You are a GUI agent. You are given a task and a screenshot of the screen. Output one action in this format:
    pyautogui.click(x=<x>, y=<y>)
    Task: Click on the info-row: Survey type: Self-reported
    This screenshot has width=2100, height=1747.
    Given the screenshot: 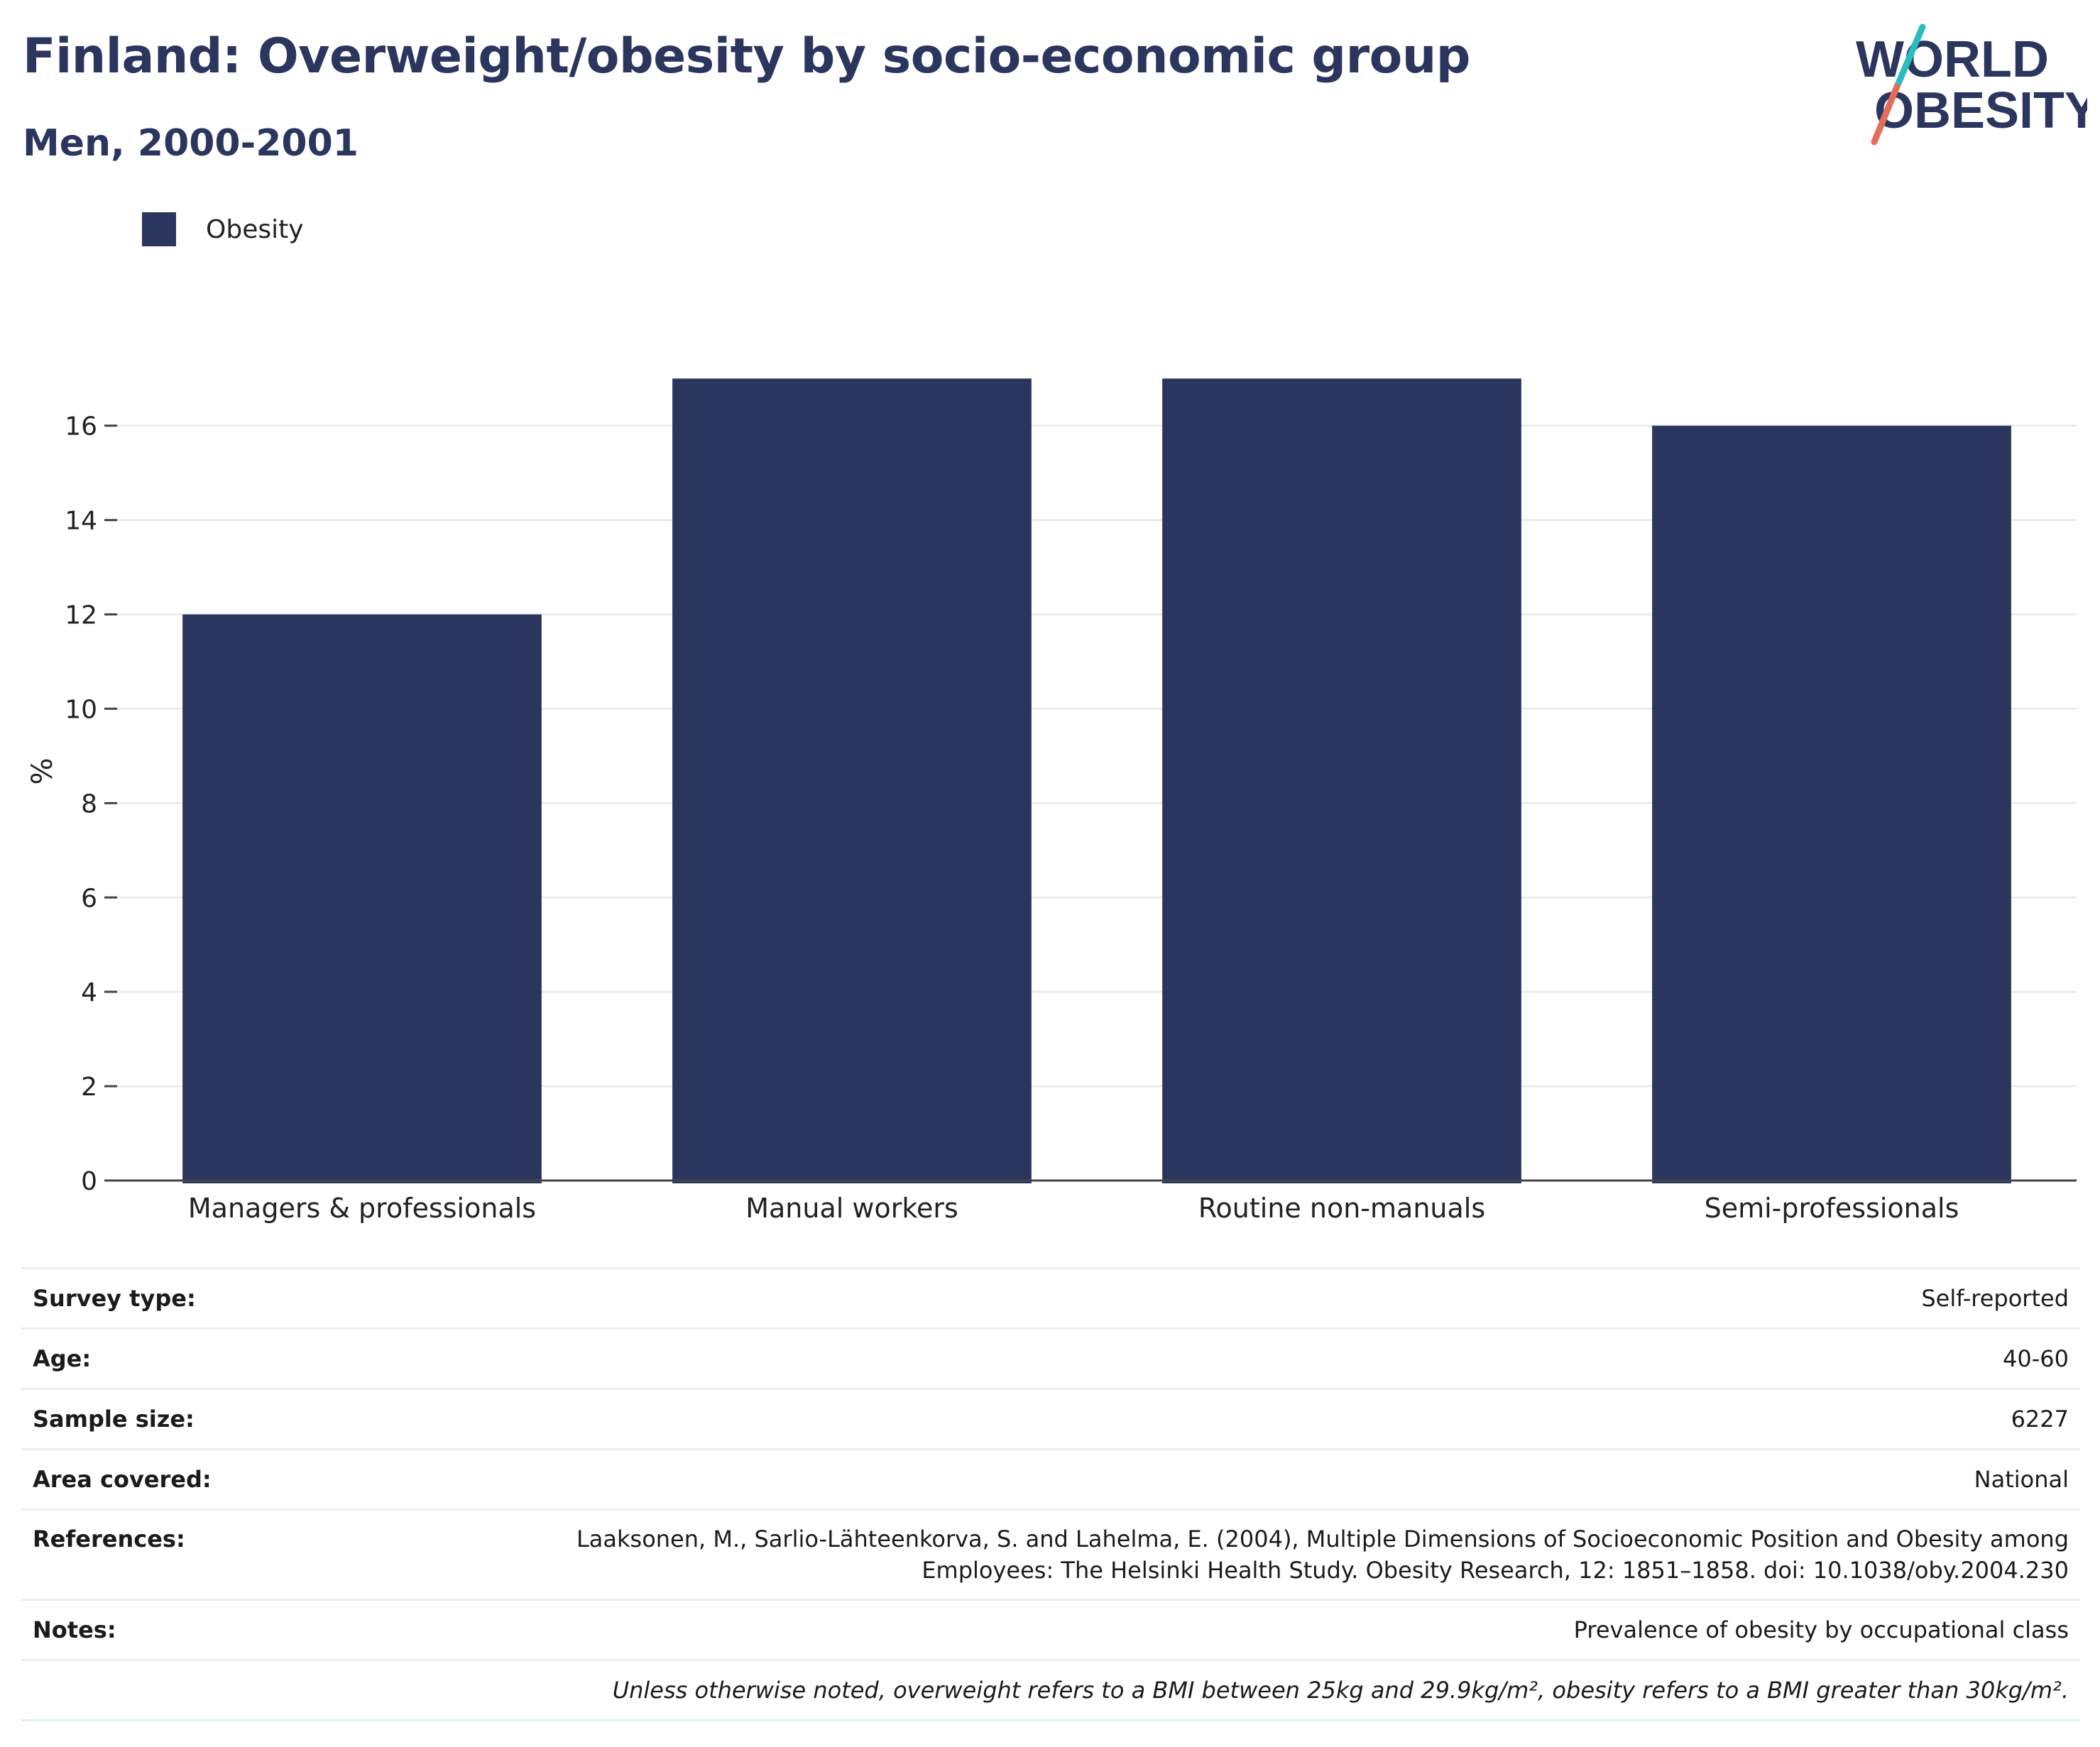 What is the action you would take?
    pyautogui.click(x=1050, y=1298)
    